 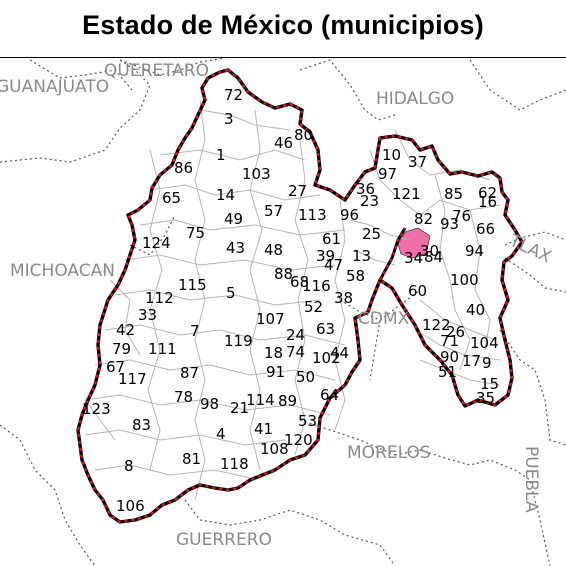 I want to click on municipality-label: 61, so click(x=331, y=239).